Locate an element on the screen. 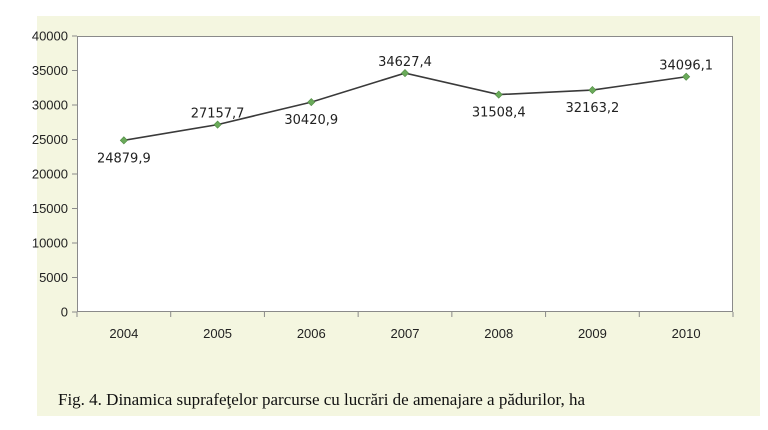 This screenshot has height=430, width=768. x-tick-label: 2010 is located at coordinates (686, 333).